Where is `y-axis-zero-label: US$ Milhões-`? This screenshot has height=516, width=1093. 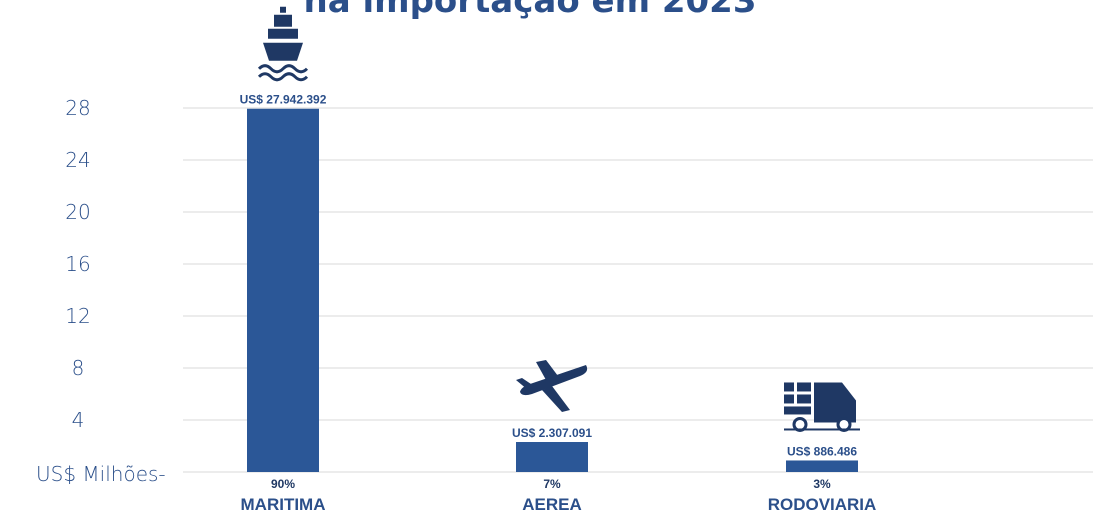
y-axis-zero-label: US$ Milhões- is located at coordinates (101, 474).